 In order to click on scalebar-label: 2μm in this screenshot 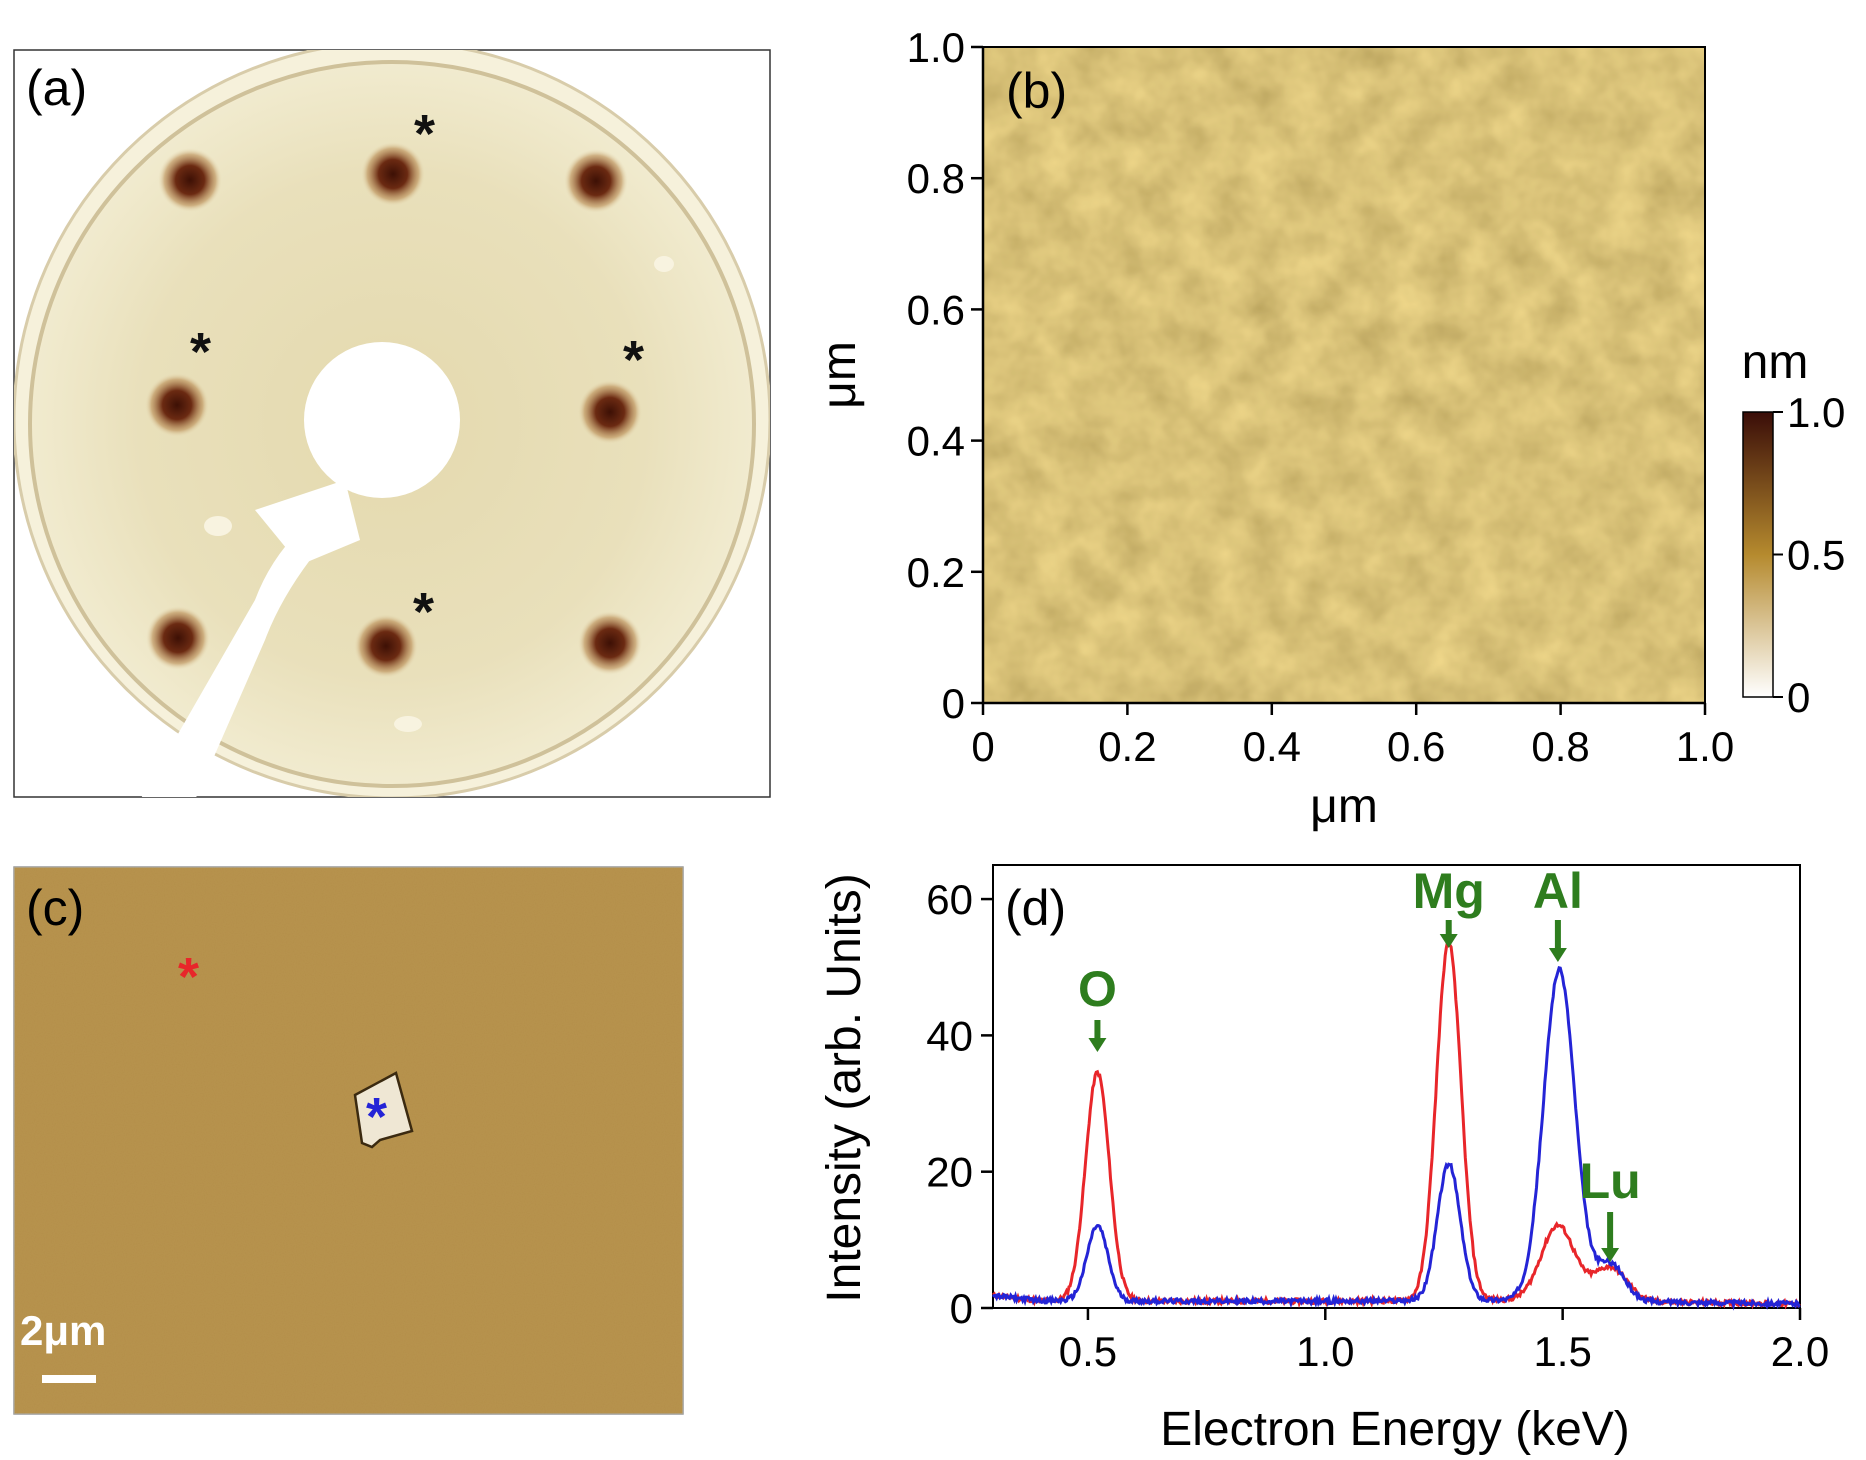, I will do `click(63, 1330)`.